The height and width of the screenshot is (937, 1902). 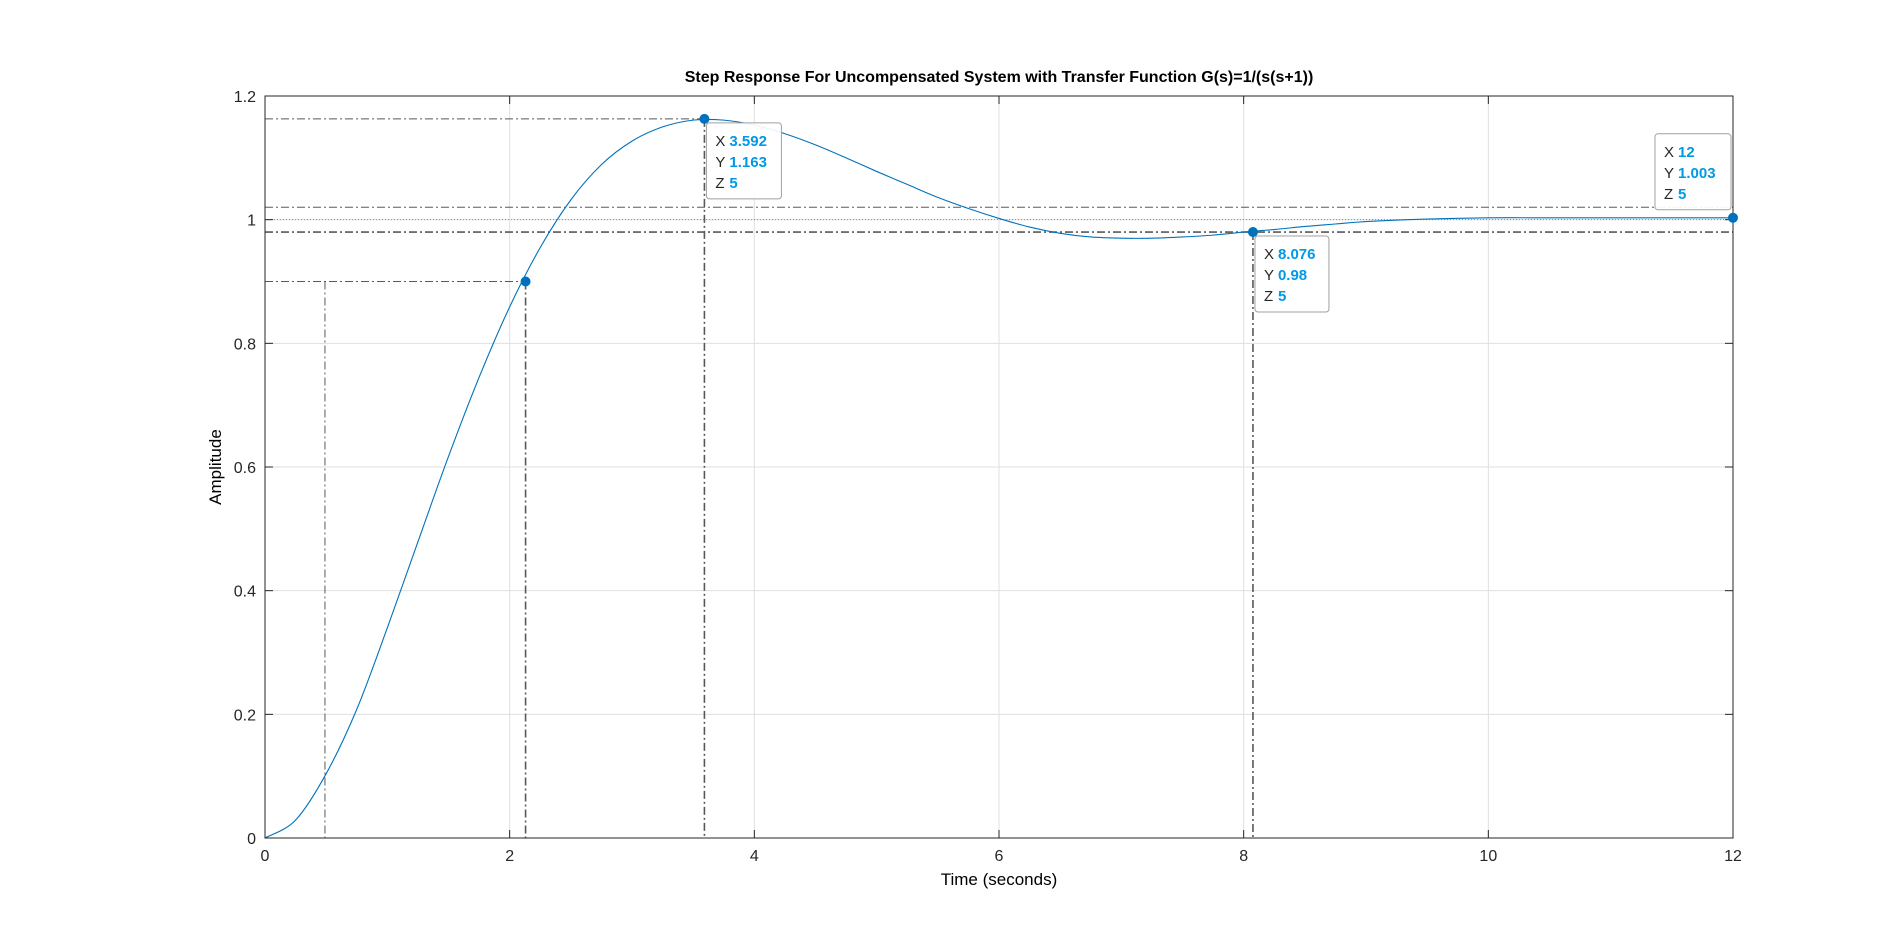 I want to click on x-tick-label: 10, so click(x=1488, y=856).